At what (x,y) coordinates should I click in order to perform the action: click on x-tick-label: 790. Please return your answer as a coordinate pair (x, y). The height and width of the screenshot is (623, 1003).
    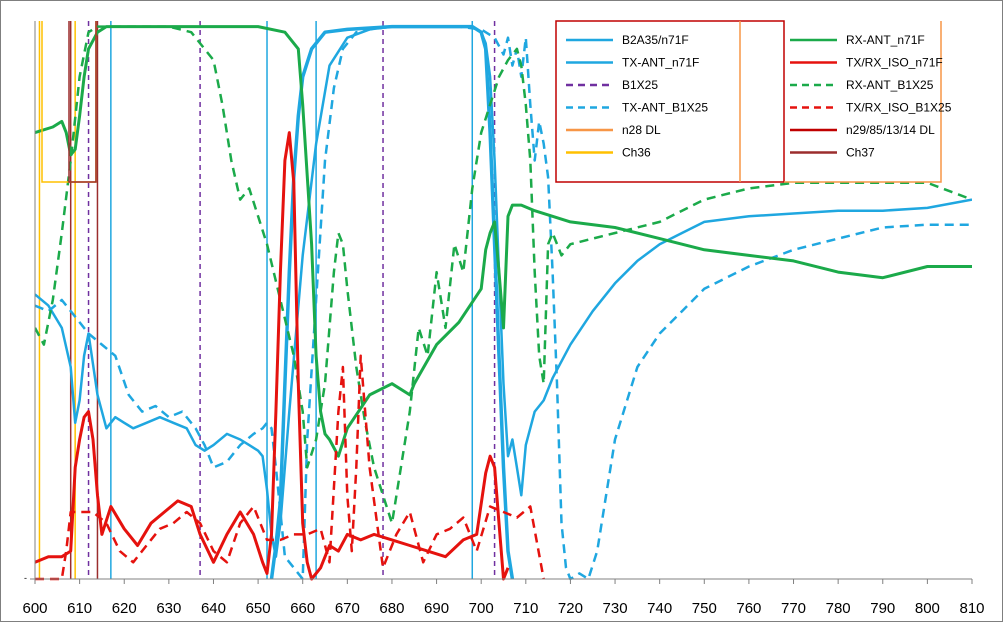
    Looking at the image, I should click on (882, 608).